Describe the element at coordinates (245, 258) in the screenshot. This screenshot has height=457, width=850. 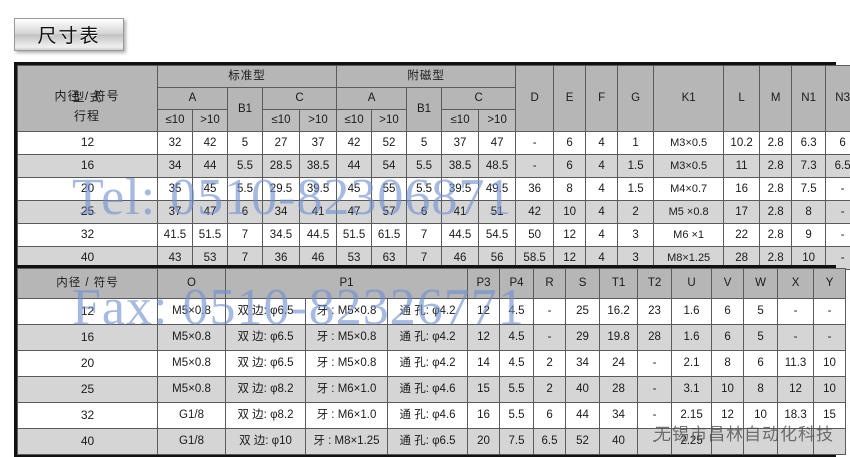
I see `cell-std-B1: 7` at that location.